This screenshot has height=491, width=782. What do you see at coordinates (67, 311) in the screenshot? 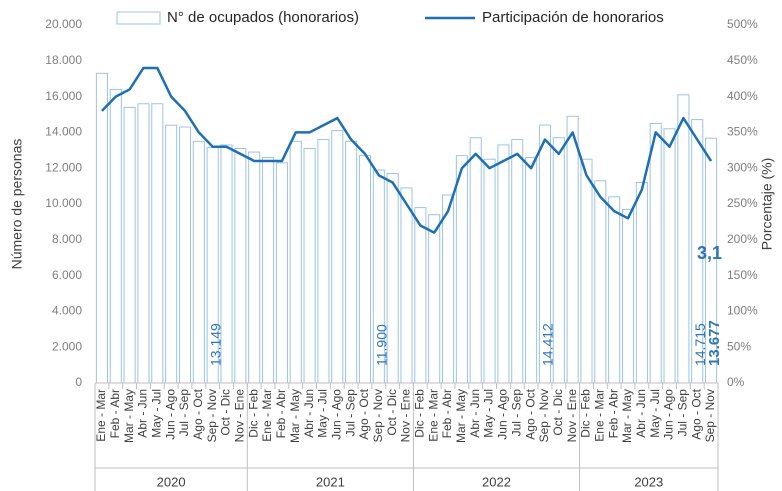
I see `y-tick-label: 4.000` at bounding box center [67, 311].